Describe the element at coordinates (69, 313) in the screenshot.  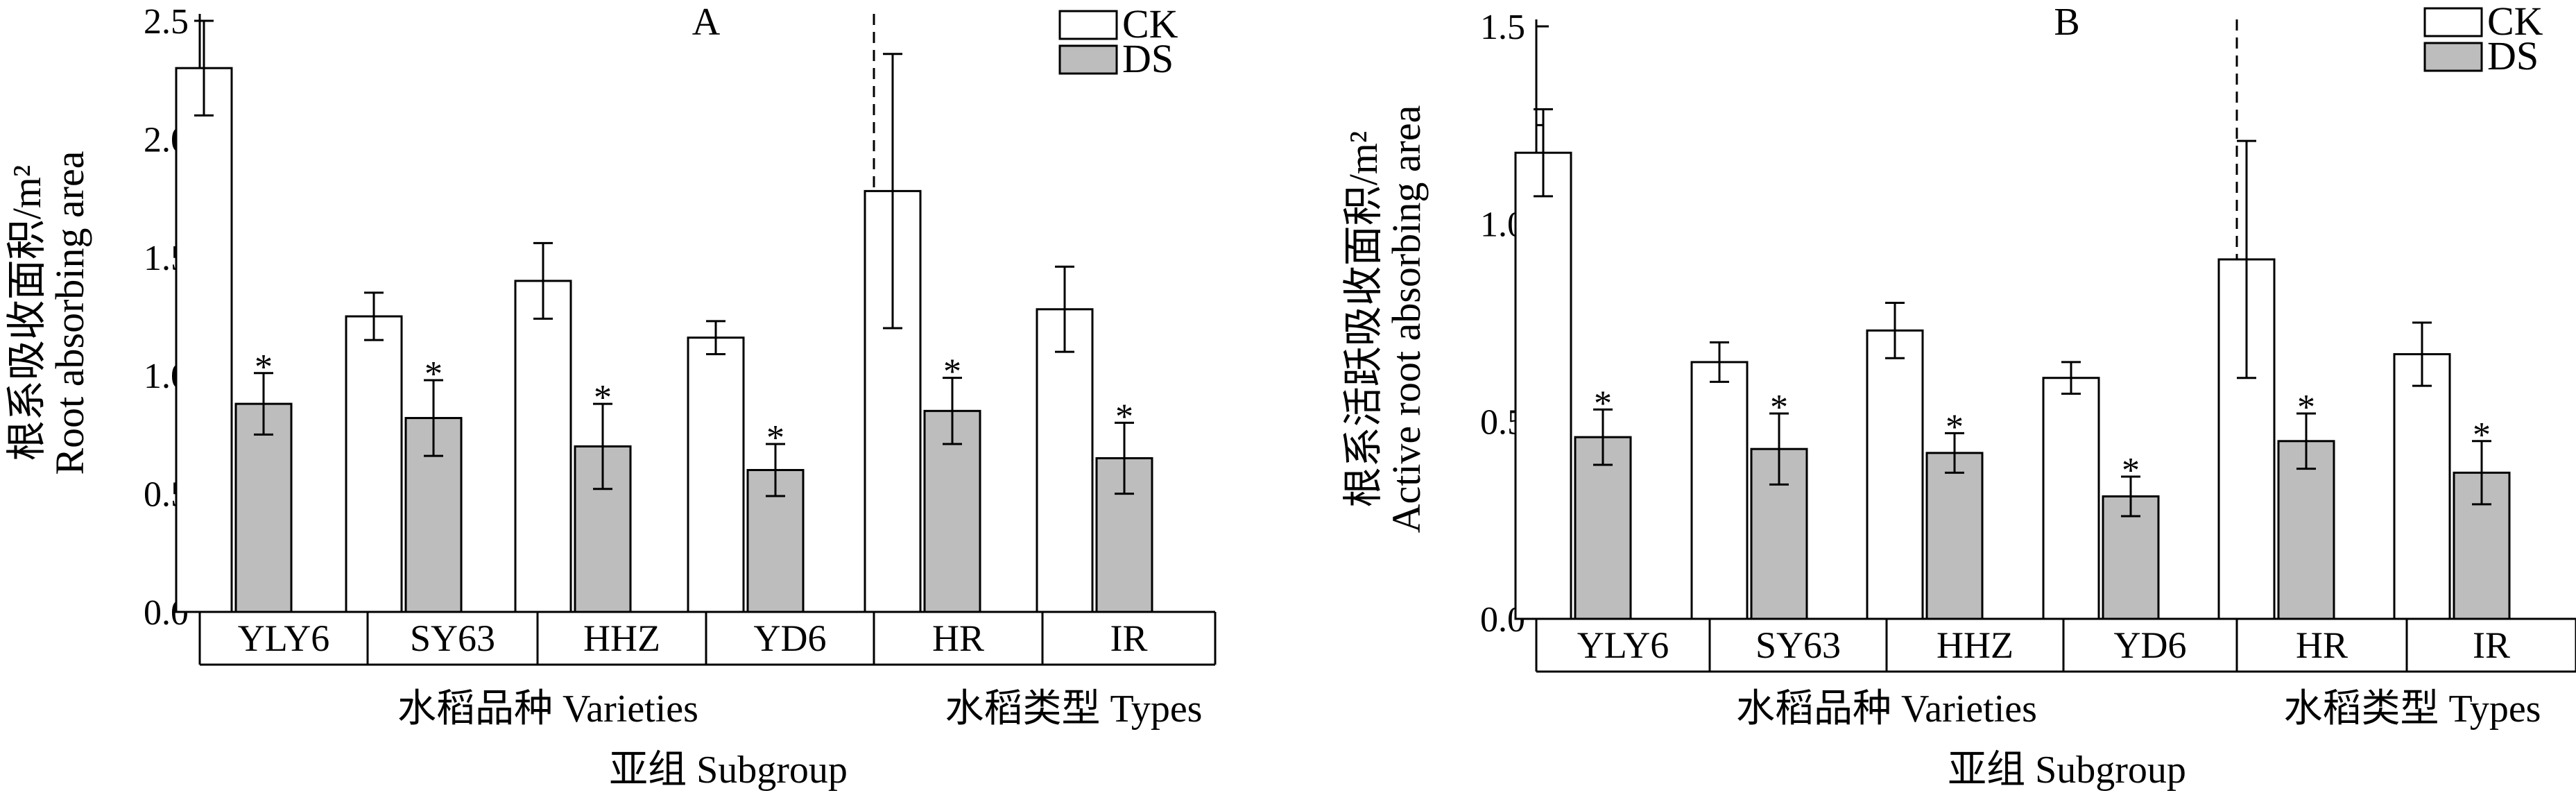
I see `y-axis-label-en: Root absorbing area` at that location.